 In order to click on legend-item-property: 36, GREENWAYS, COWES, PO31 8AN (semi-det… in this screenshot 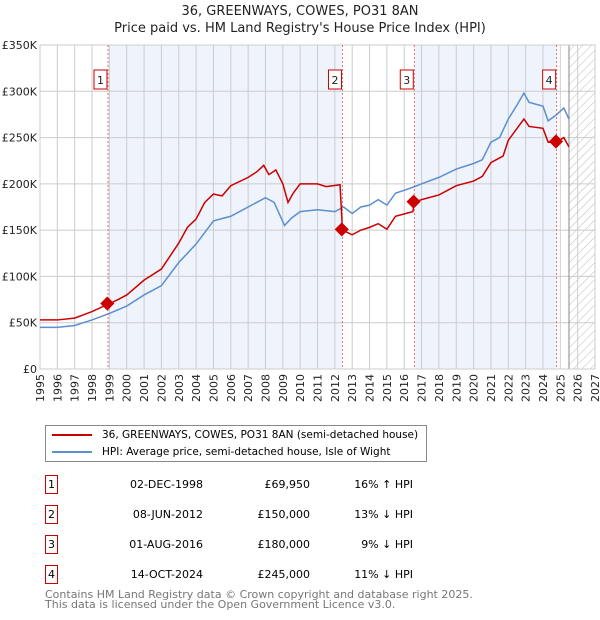, I will do `click(235, 435)`.